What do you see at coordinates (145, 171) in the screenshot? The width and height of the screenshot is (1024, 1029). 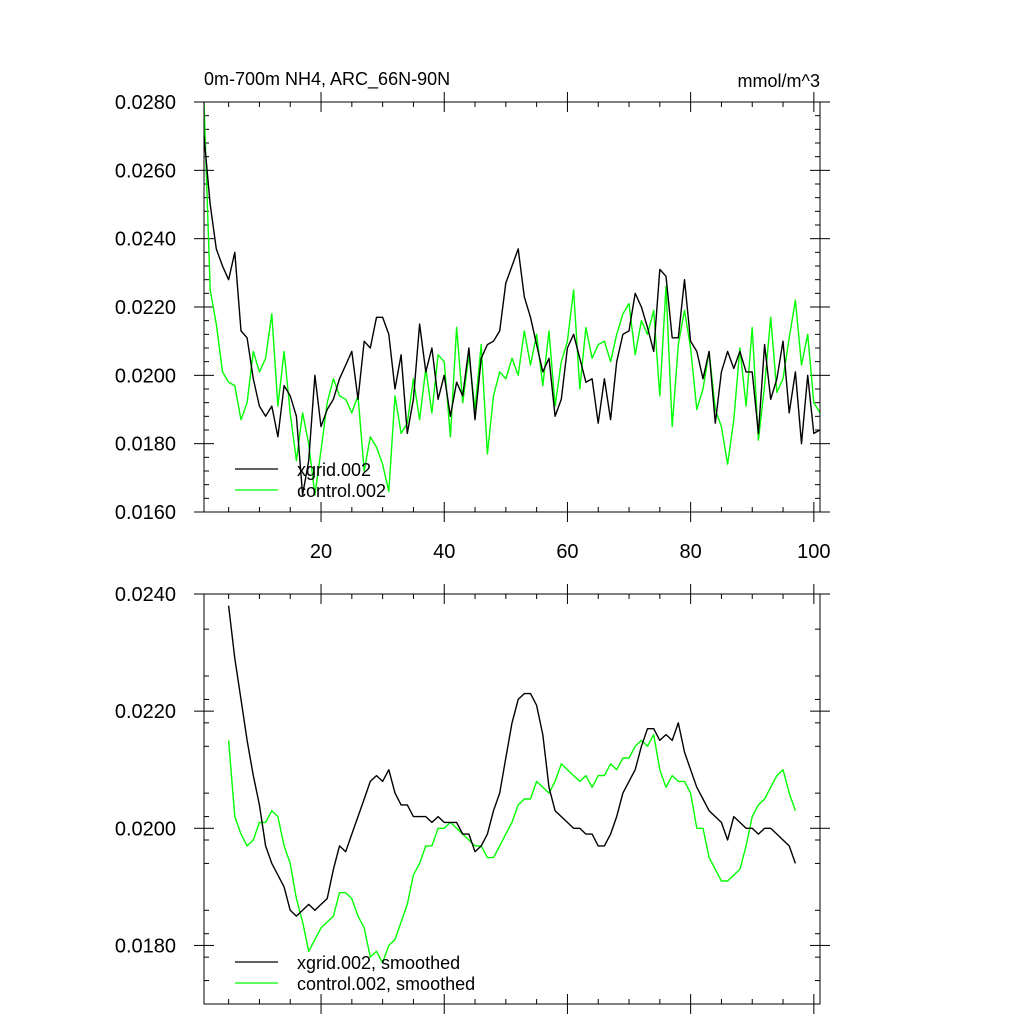 I see `y-tick-label: 0.0260` at bounding box center [145, 171].